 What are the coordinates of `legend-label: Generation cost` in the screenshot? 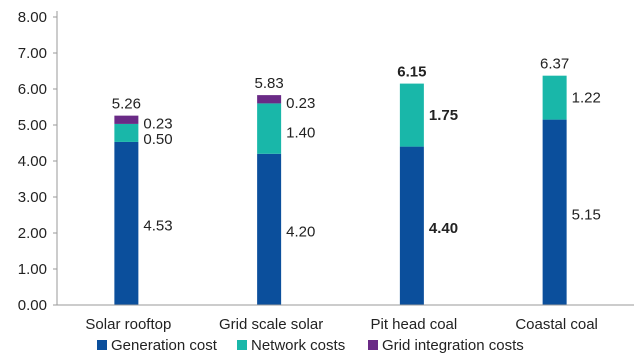 It's located at (164, 345).